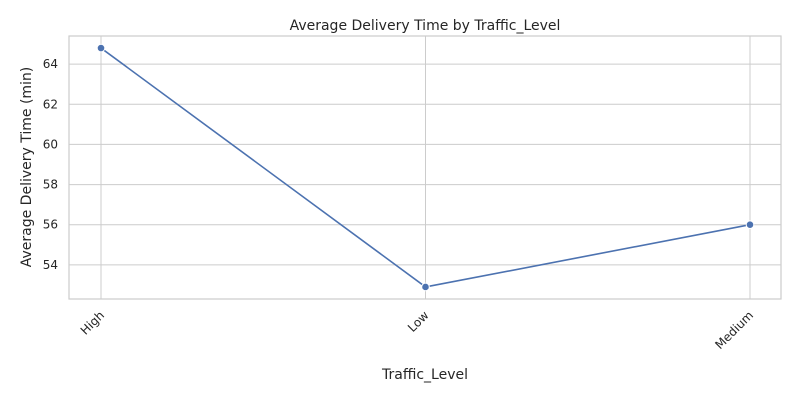  I want to click on x-tick-label: Low, so click(418, 321).